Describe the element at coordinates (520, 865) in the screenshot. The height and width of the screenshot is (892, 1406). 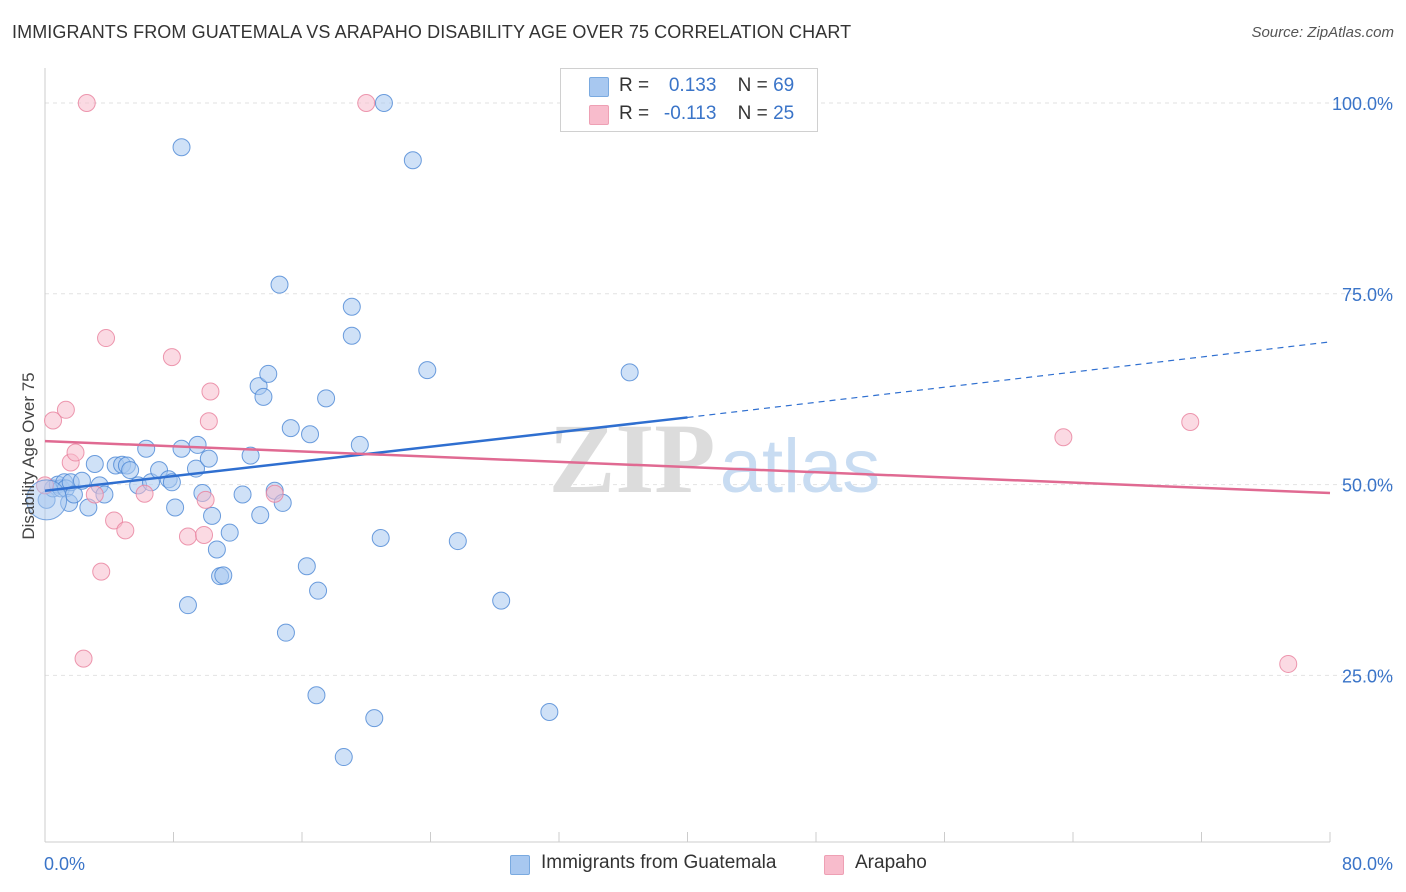
I see `bottom-legend-swatch-guatemala` at that location.